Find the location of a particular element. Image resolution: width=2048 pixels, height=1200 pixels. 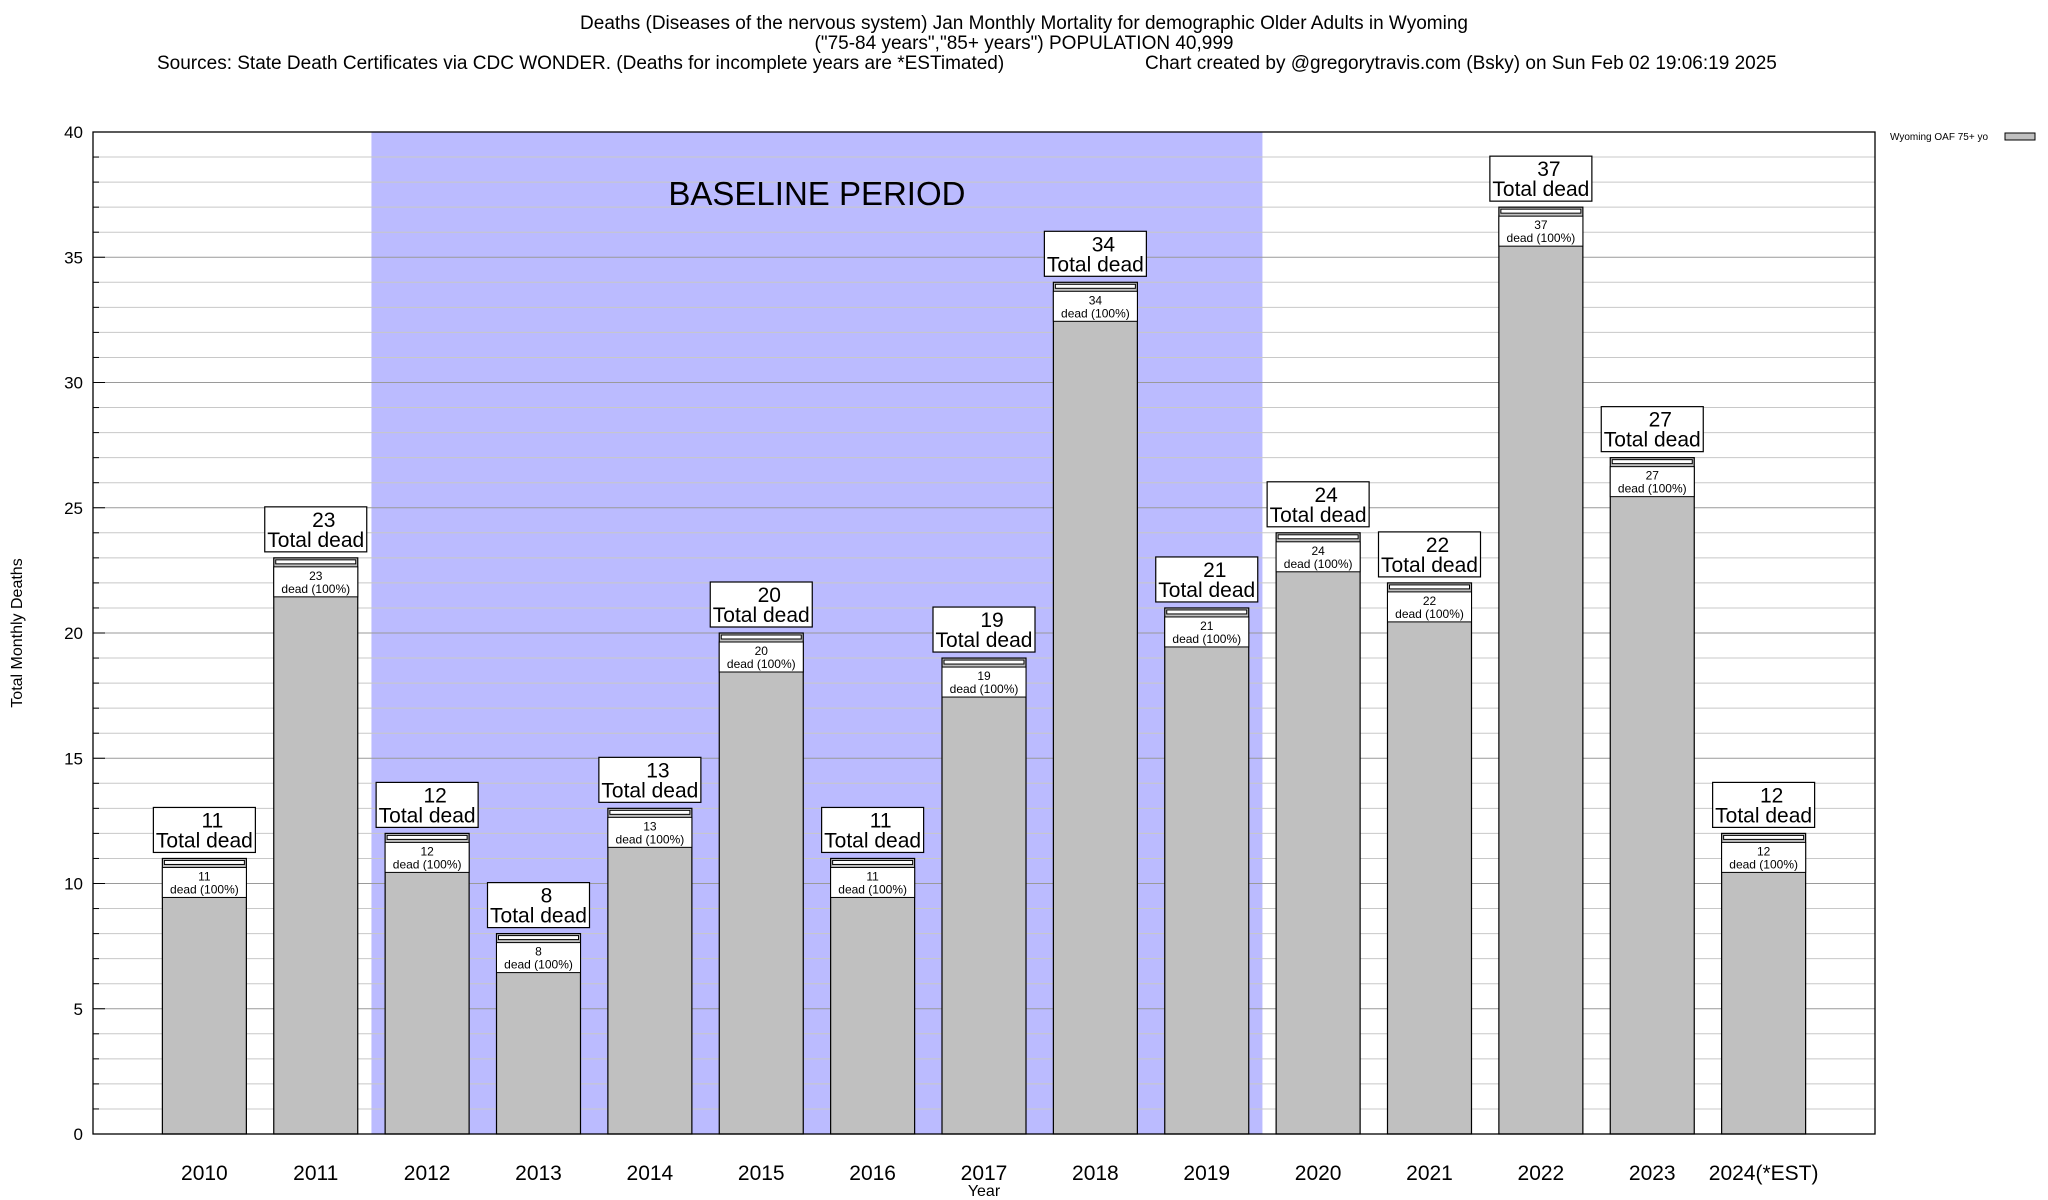

x-tick-label: 2016 is located at coordinates (872, 1173).